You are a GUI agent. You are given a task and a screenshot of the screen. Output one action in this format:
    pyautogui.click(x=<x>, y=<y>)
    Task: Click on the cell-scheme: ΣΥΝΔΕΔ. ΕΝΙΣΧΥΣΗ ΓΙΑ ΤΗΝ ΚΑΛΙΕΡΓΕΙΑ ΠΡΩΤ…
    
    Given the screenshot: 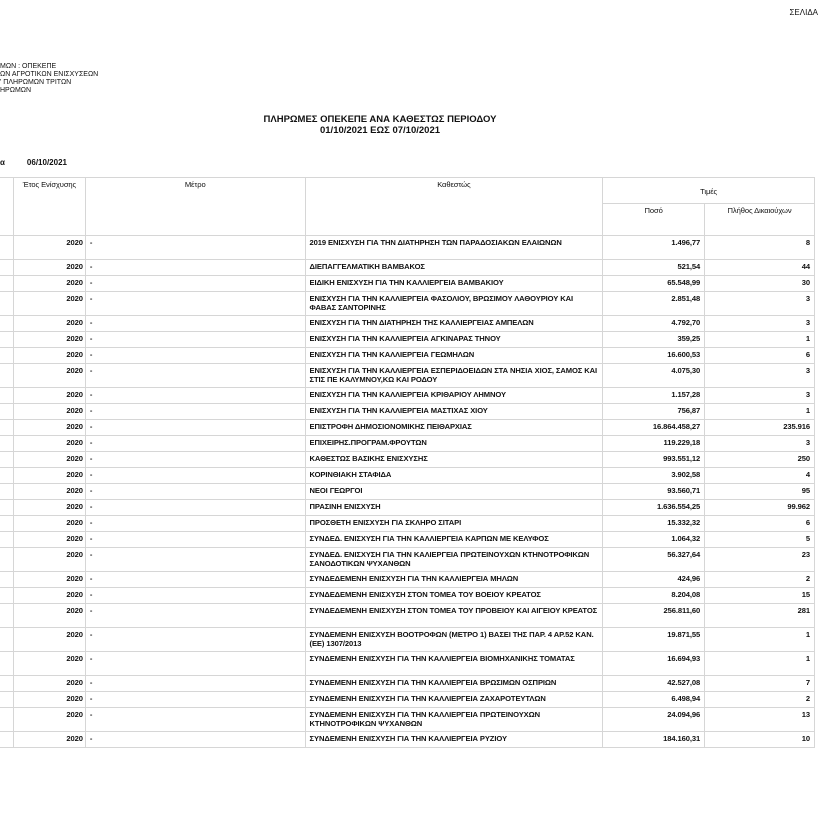 What is the action you would take?
    pyautogui.click(x=454, y=559)
    